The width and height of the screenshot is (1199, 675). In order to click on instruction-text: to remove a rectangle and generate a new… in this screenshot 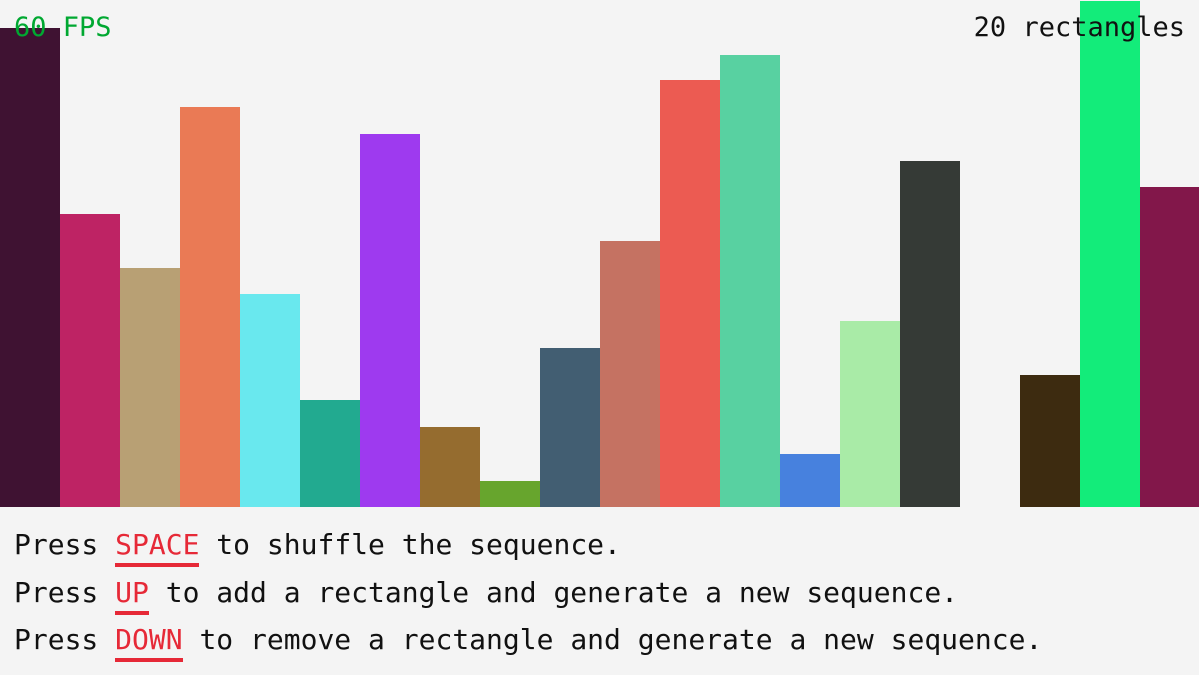, I will do `click(612, 639)`.